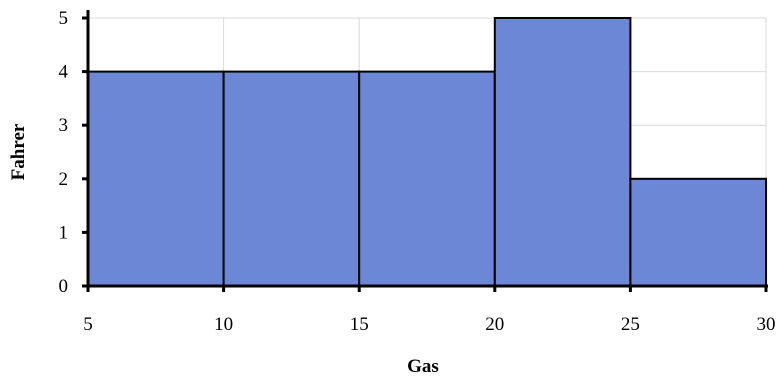  Describe the element at coordinates (64, 286) in the screenshot. I see `y-tick-label: 0` at that location.